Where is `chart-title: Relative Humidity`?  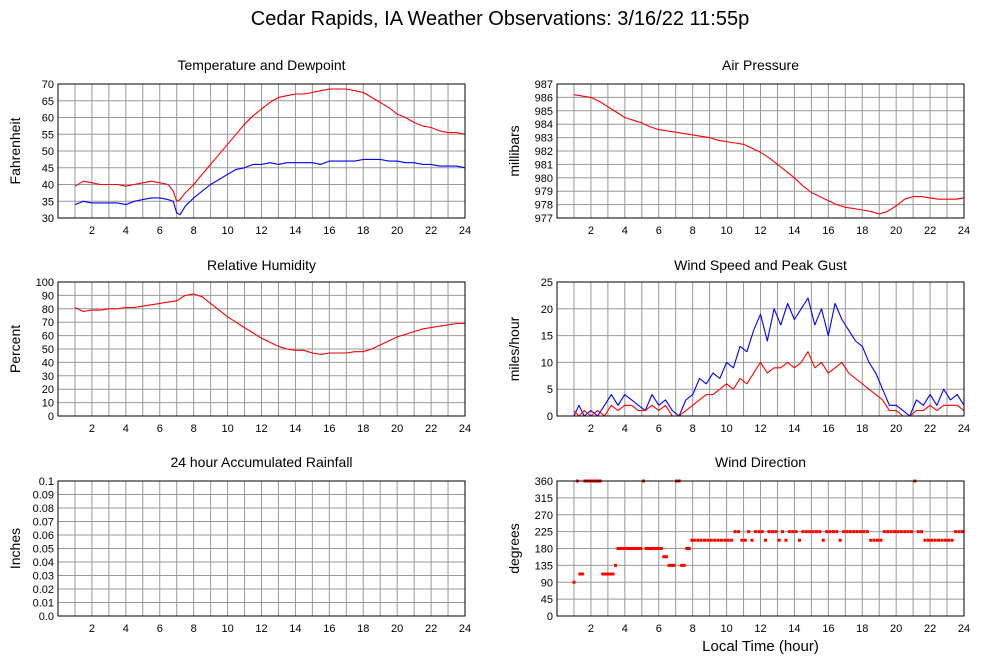 chart-title: Relative Humidity is located at coordinates (261, 265).